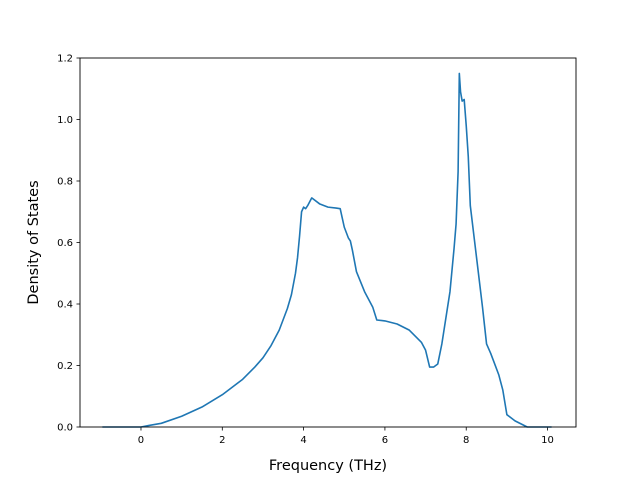 The width and height of the screenshot is (640, 480). What do you see at coordinates (65, 305) in the screenshot?
I see `y-tick-label: 0.4` at bounding box center [65, 305].